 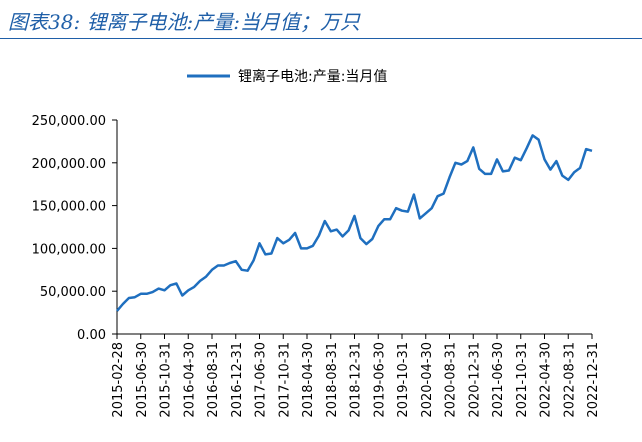 I want to click on x-tick-label: 2017-10-31, so click(x=284, y=380).